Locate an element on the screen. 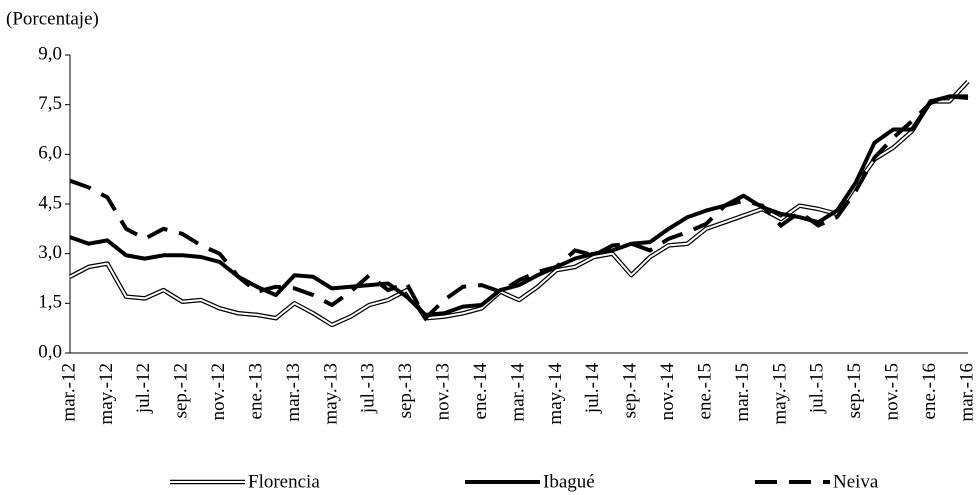  y-tick-label: 0,0 is located at coordinates (50, 351).